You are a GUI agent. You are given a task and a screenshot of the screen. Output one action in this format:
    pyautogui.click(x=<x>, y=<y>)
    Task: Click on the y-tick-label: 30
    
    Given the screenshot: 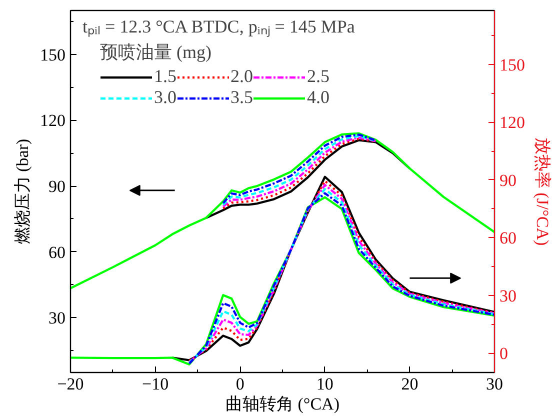 What is the action you would take?
    pyautogui.click(x=57, y=318)
    